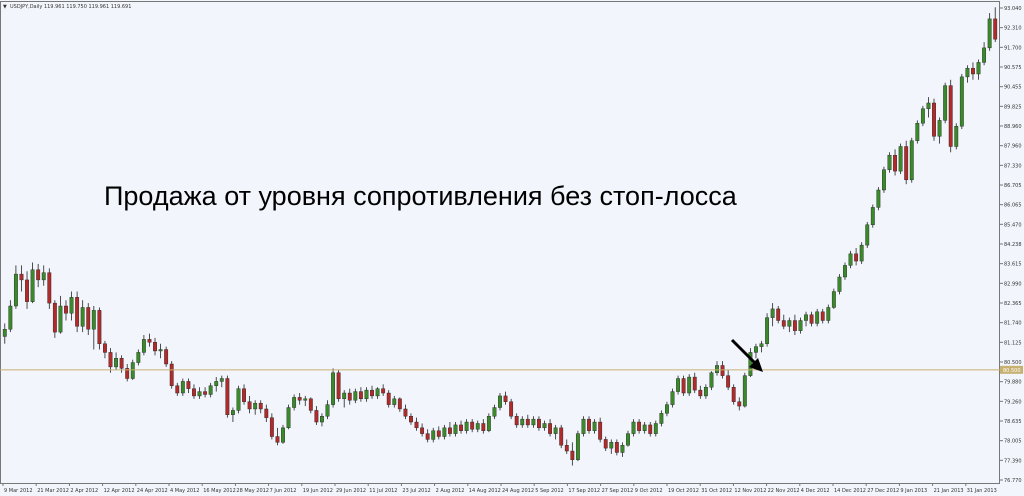 The width and height of the screenshot is (1024, 496). What do you see at coordinates (351, 491) in the screenshot?
I see `x-tick-label: 29 Jun 2012` at bounding box center [351, 491].